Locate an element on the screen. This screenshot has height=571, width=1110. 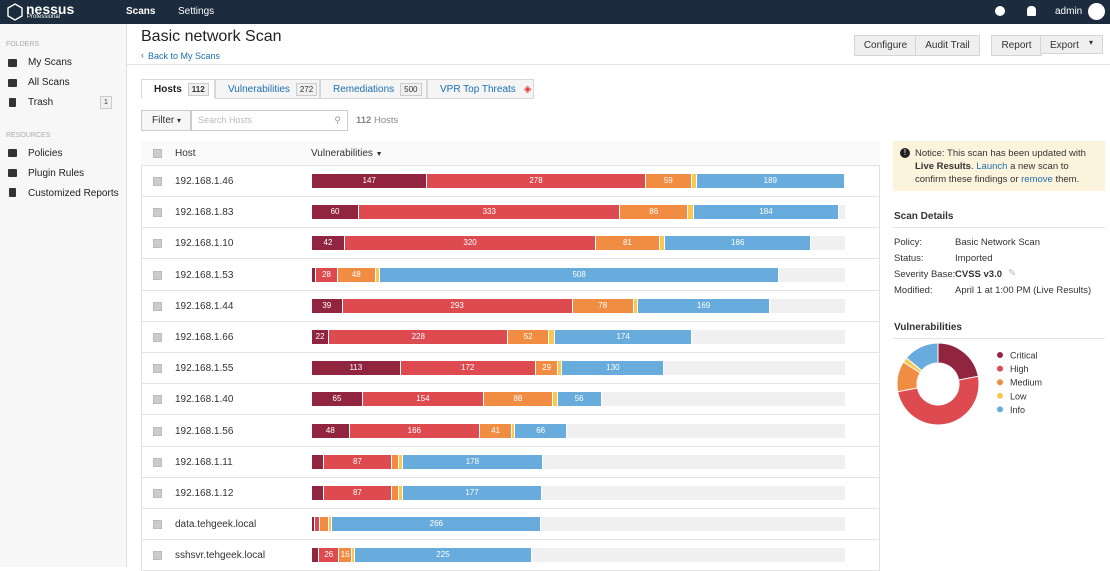
table-row: 192.168.1.12 87 177 is located at coordinates (510, 493).